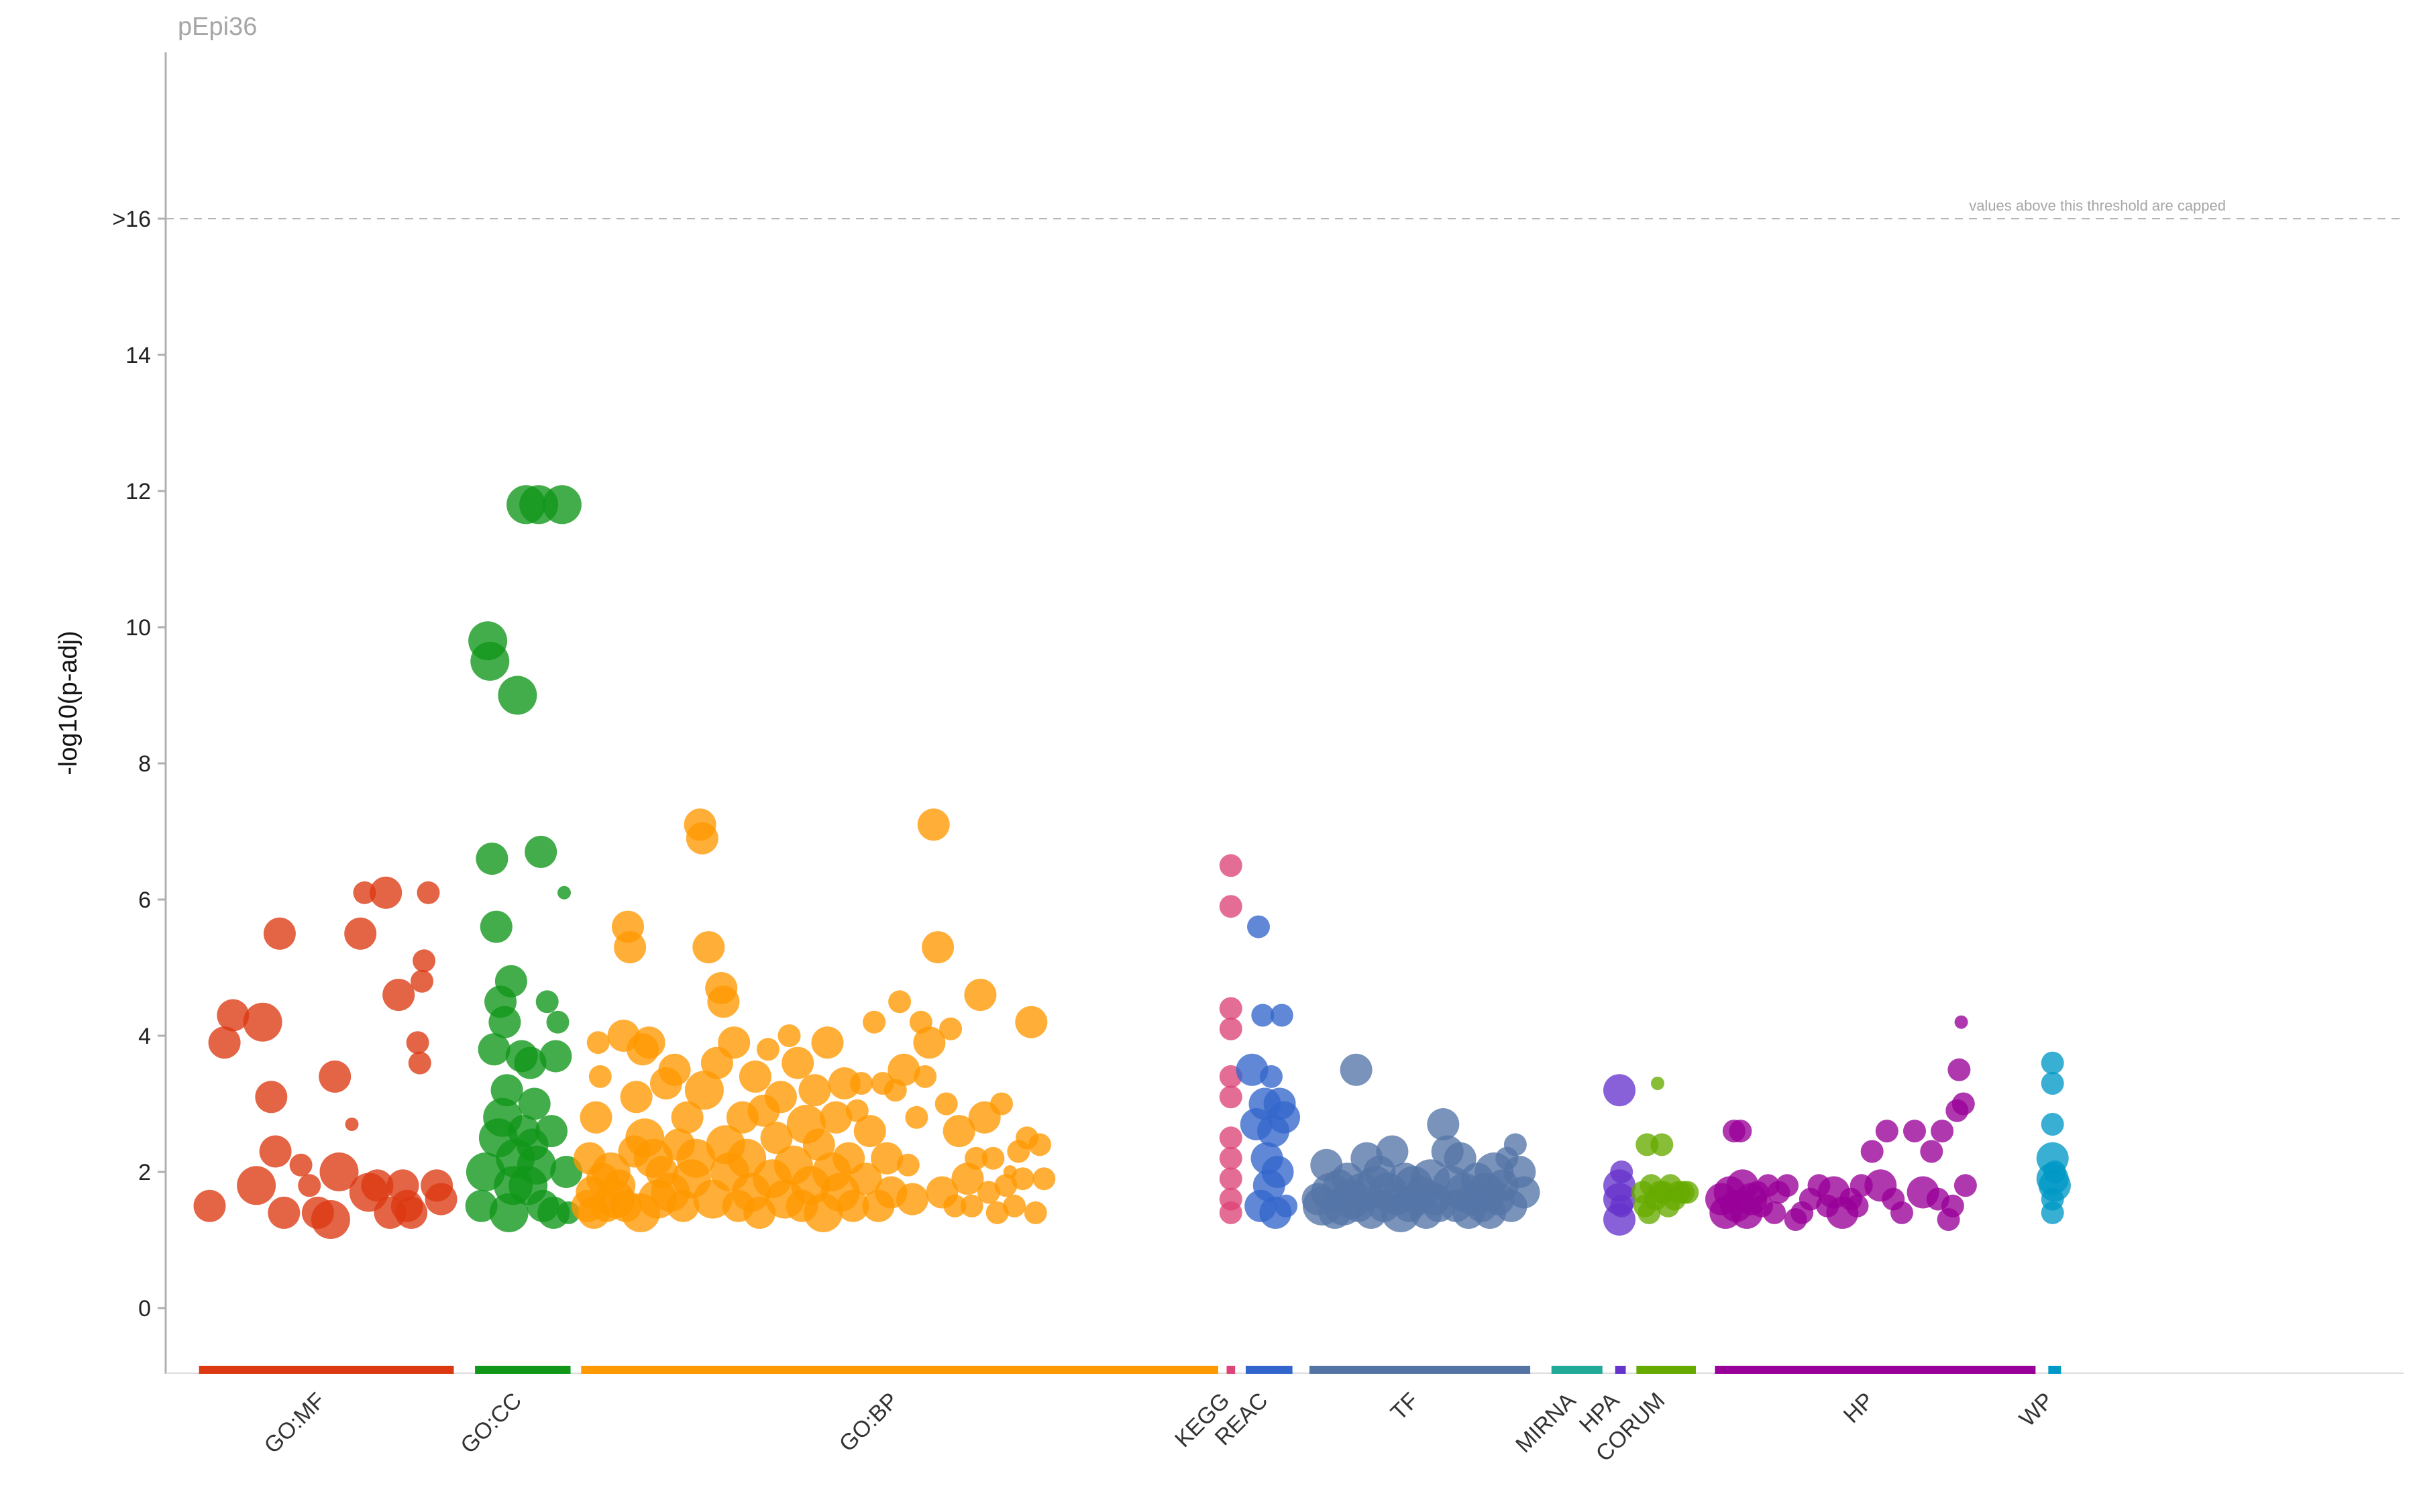  I want to click on y-tick-label: >16, so click(131, 220).